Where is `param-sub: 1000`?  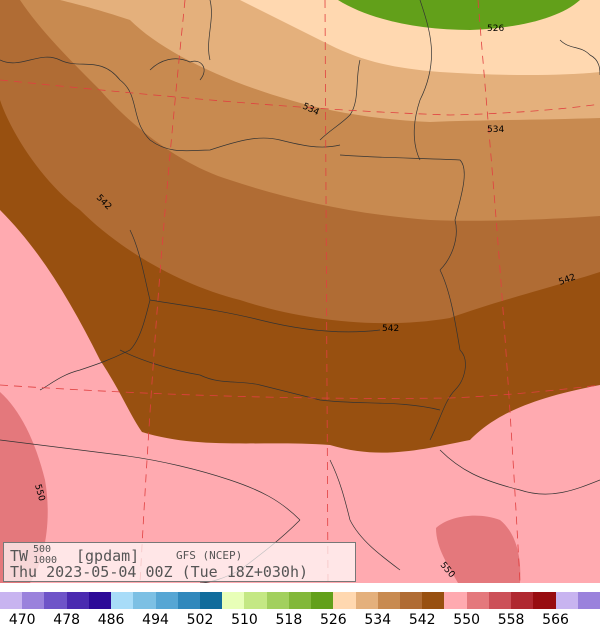 param-sub: 1000 is located at coordinates (45, 560).